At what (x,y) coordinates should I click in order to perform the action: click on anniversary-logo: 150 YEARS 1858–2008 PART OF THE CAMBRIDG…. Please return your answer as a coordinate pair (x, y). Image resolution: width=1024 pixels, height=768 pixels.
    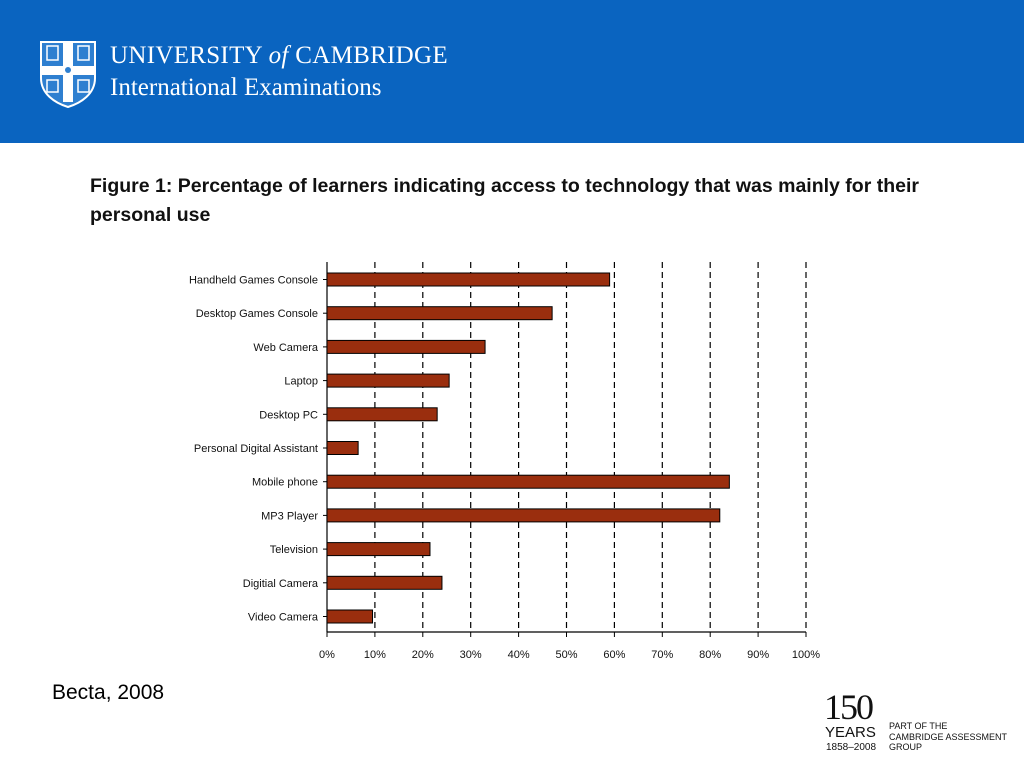
    Looking at the image, I should click on (919, 723).